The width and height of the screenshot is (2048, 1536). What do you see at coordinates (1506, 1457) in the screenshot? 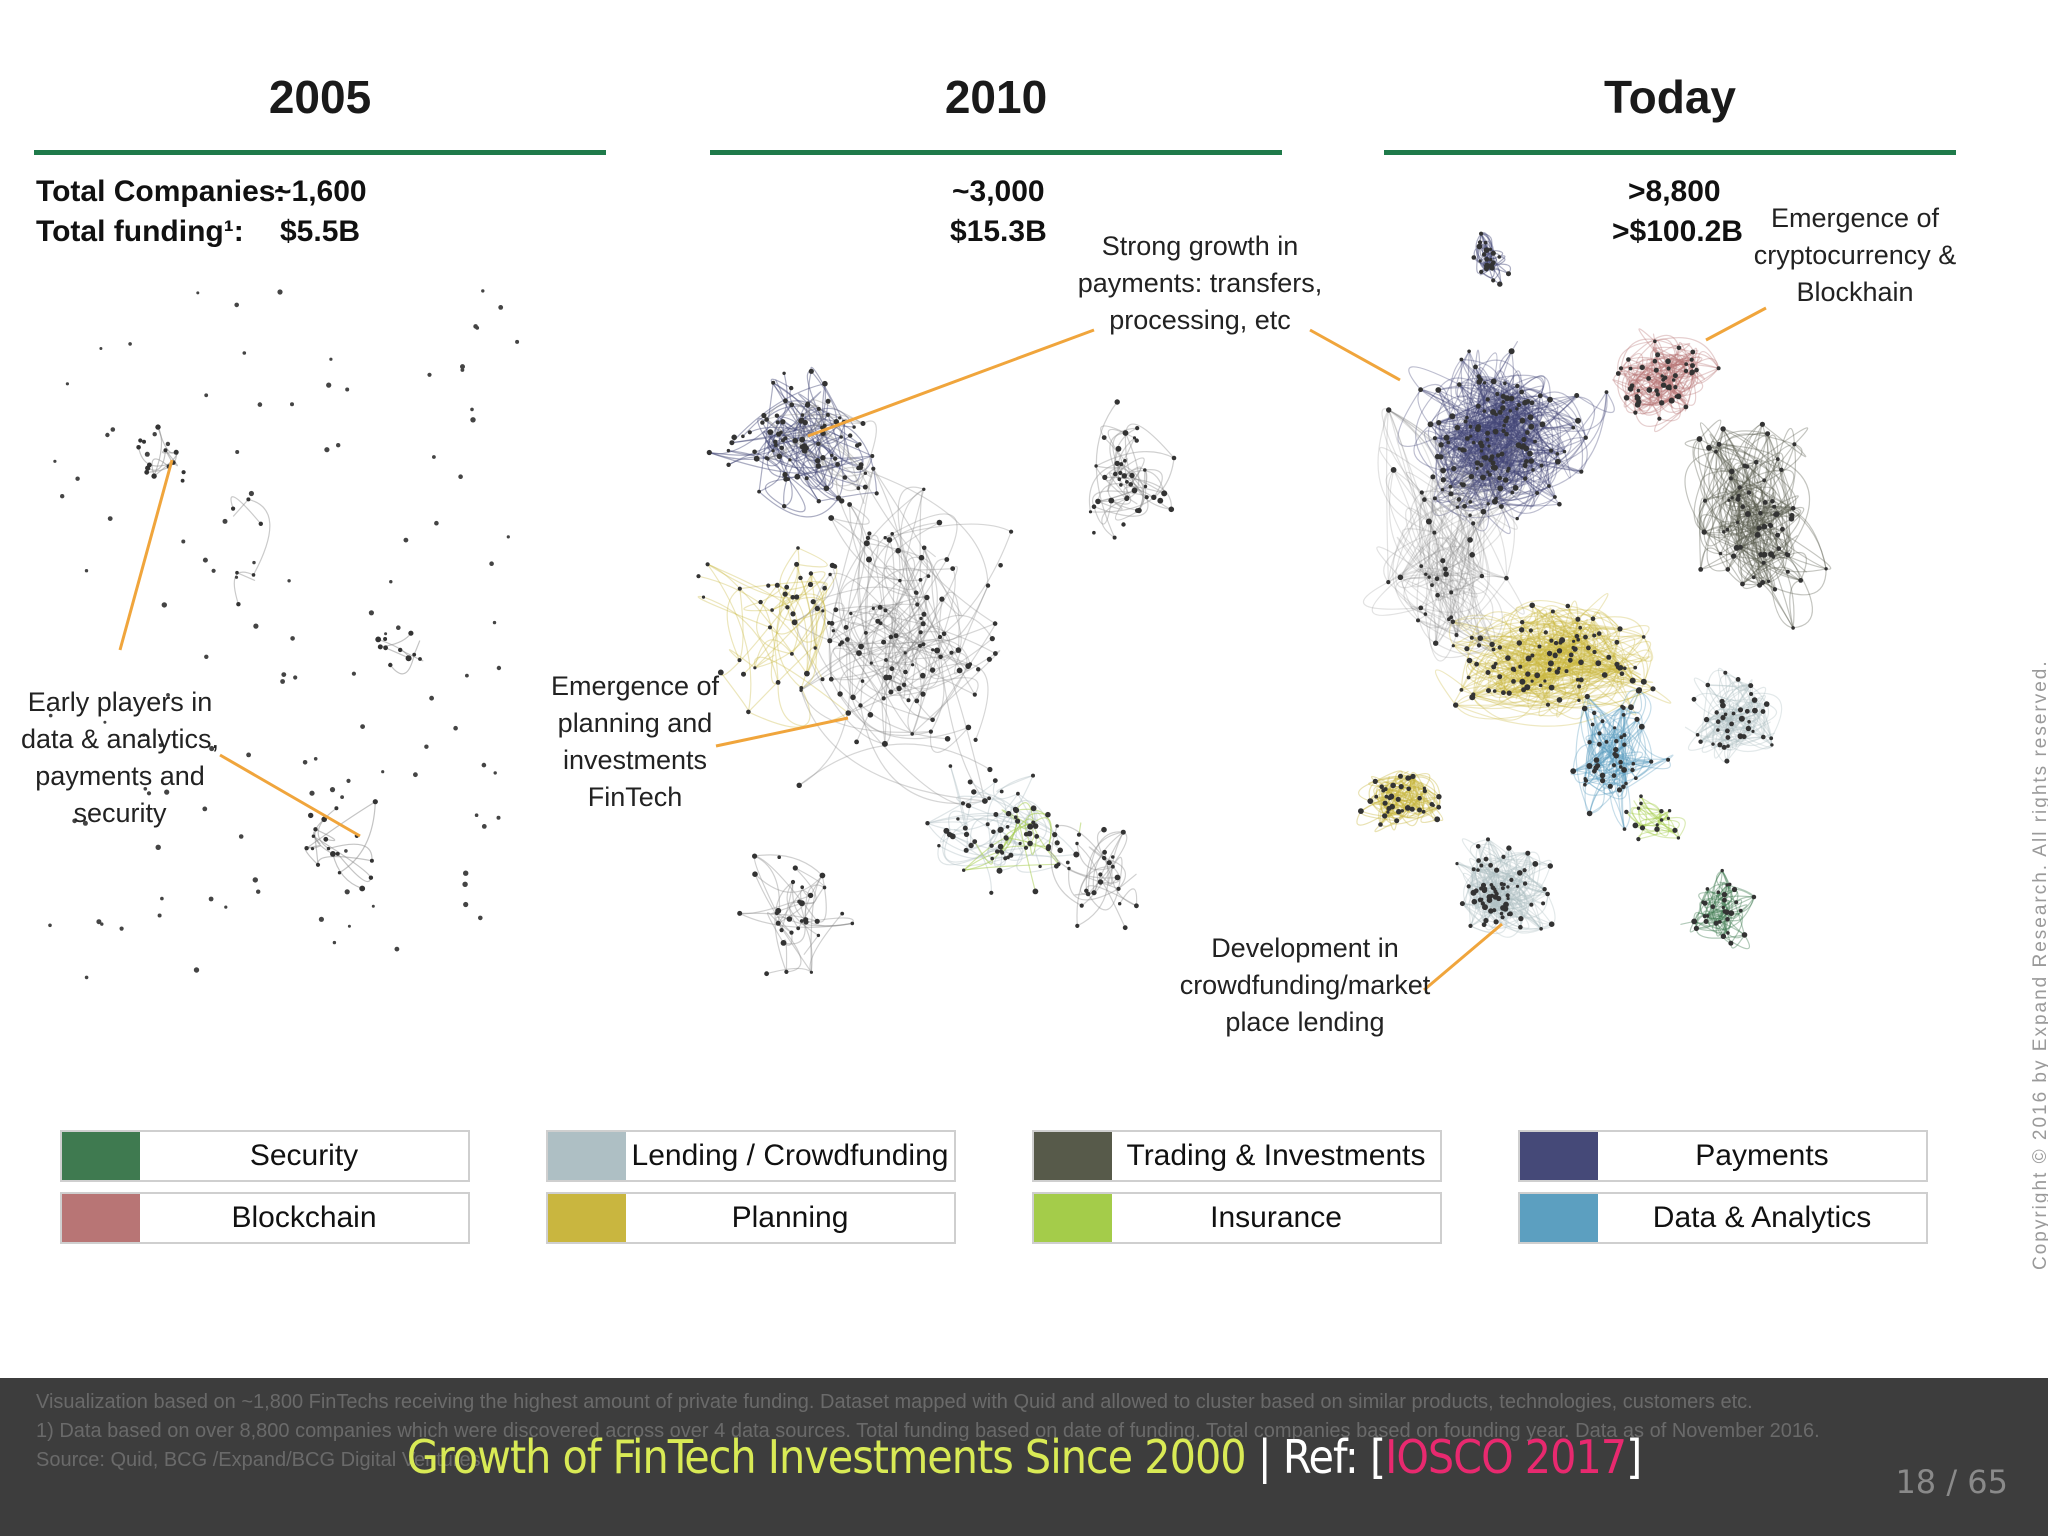
I see `caption-ref-link: IOSCO 2017` at bounding box center [1506, 1457].